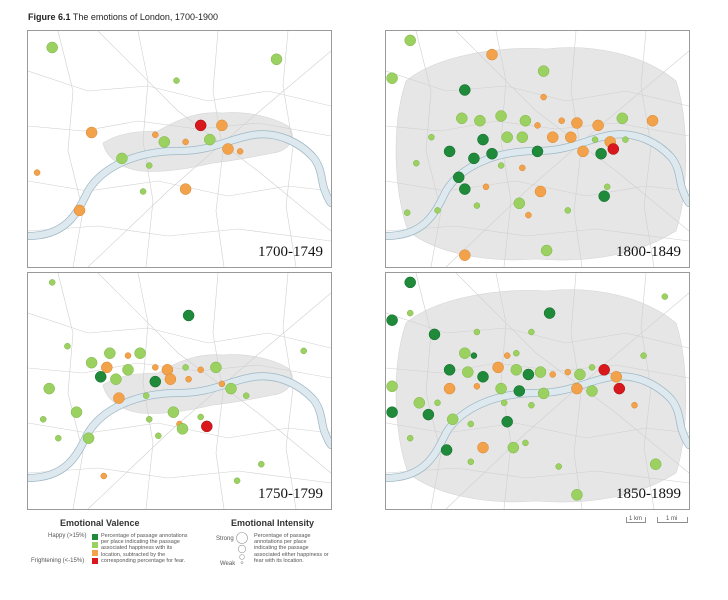  I want to click on period-label: 1850-1899, so click(648, 494).